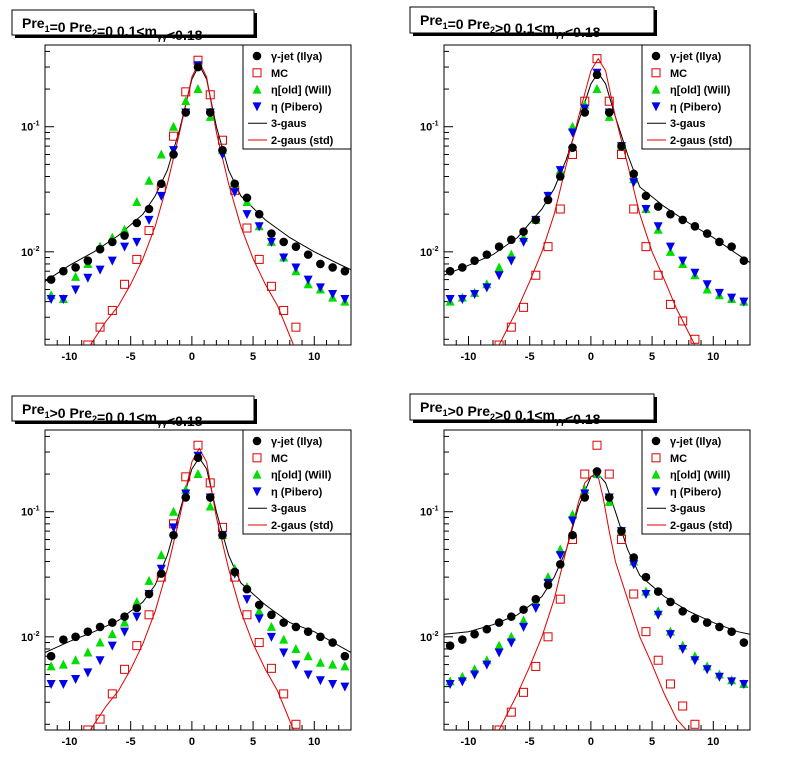  Describe the element at coordinates (297, 57) in the screenshot. I see `legend-label: γ-jet (Ilya)` at that location.